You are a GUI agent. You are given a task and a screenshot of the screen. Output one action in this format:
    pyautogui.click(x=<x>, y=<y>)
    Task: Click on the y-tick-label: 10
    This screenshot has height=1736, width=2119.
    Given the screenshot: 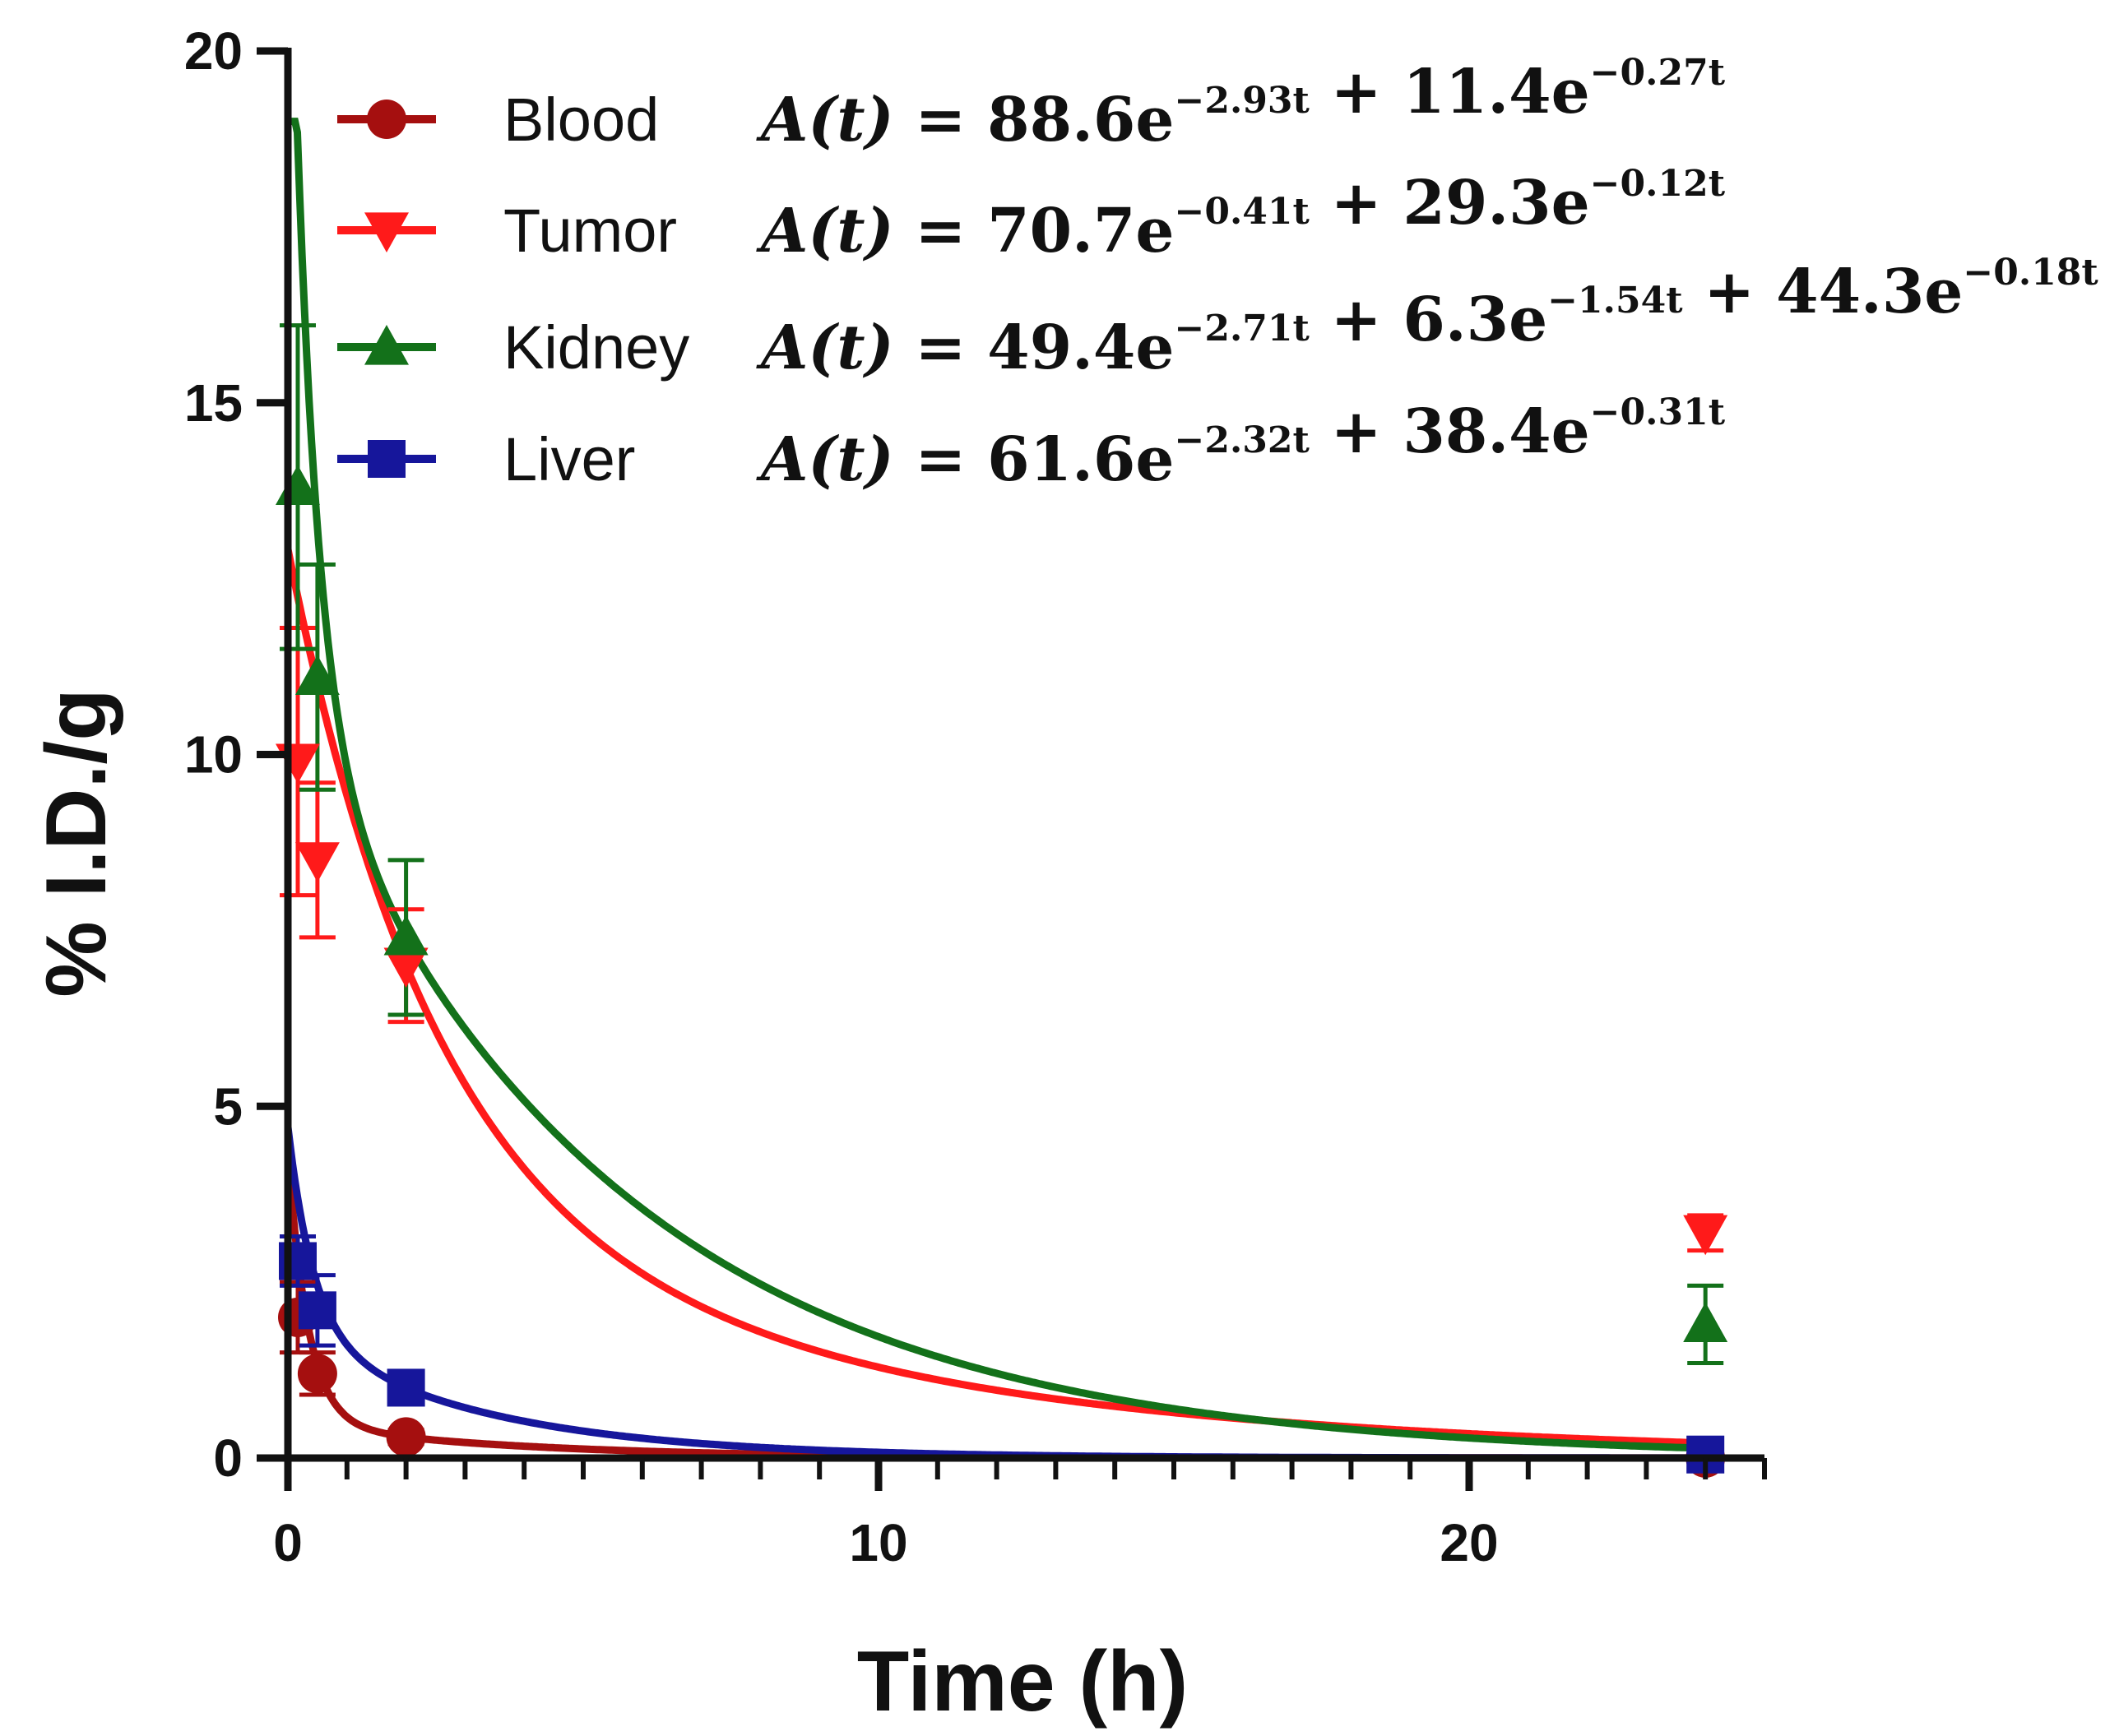 What is the action you would take?
    pyautogui.click(x=213, y=755)
    